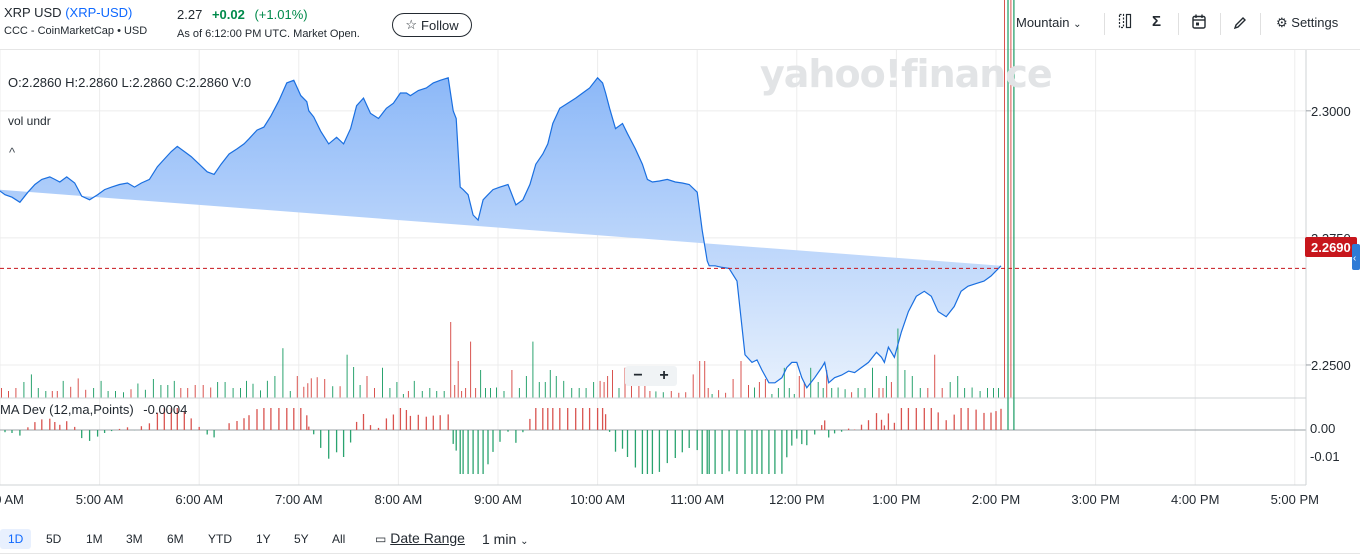  I want to click on chart-type-label: Mountain, so click(1043, 22).